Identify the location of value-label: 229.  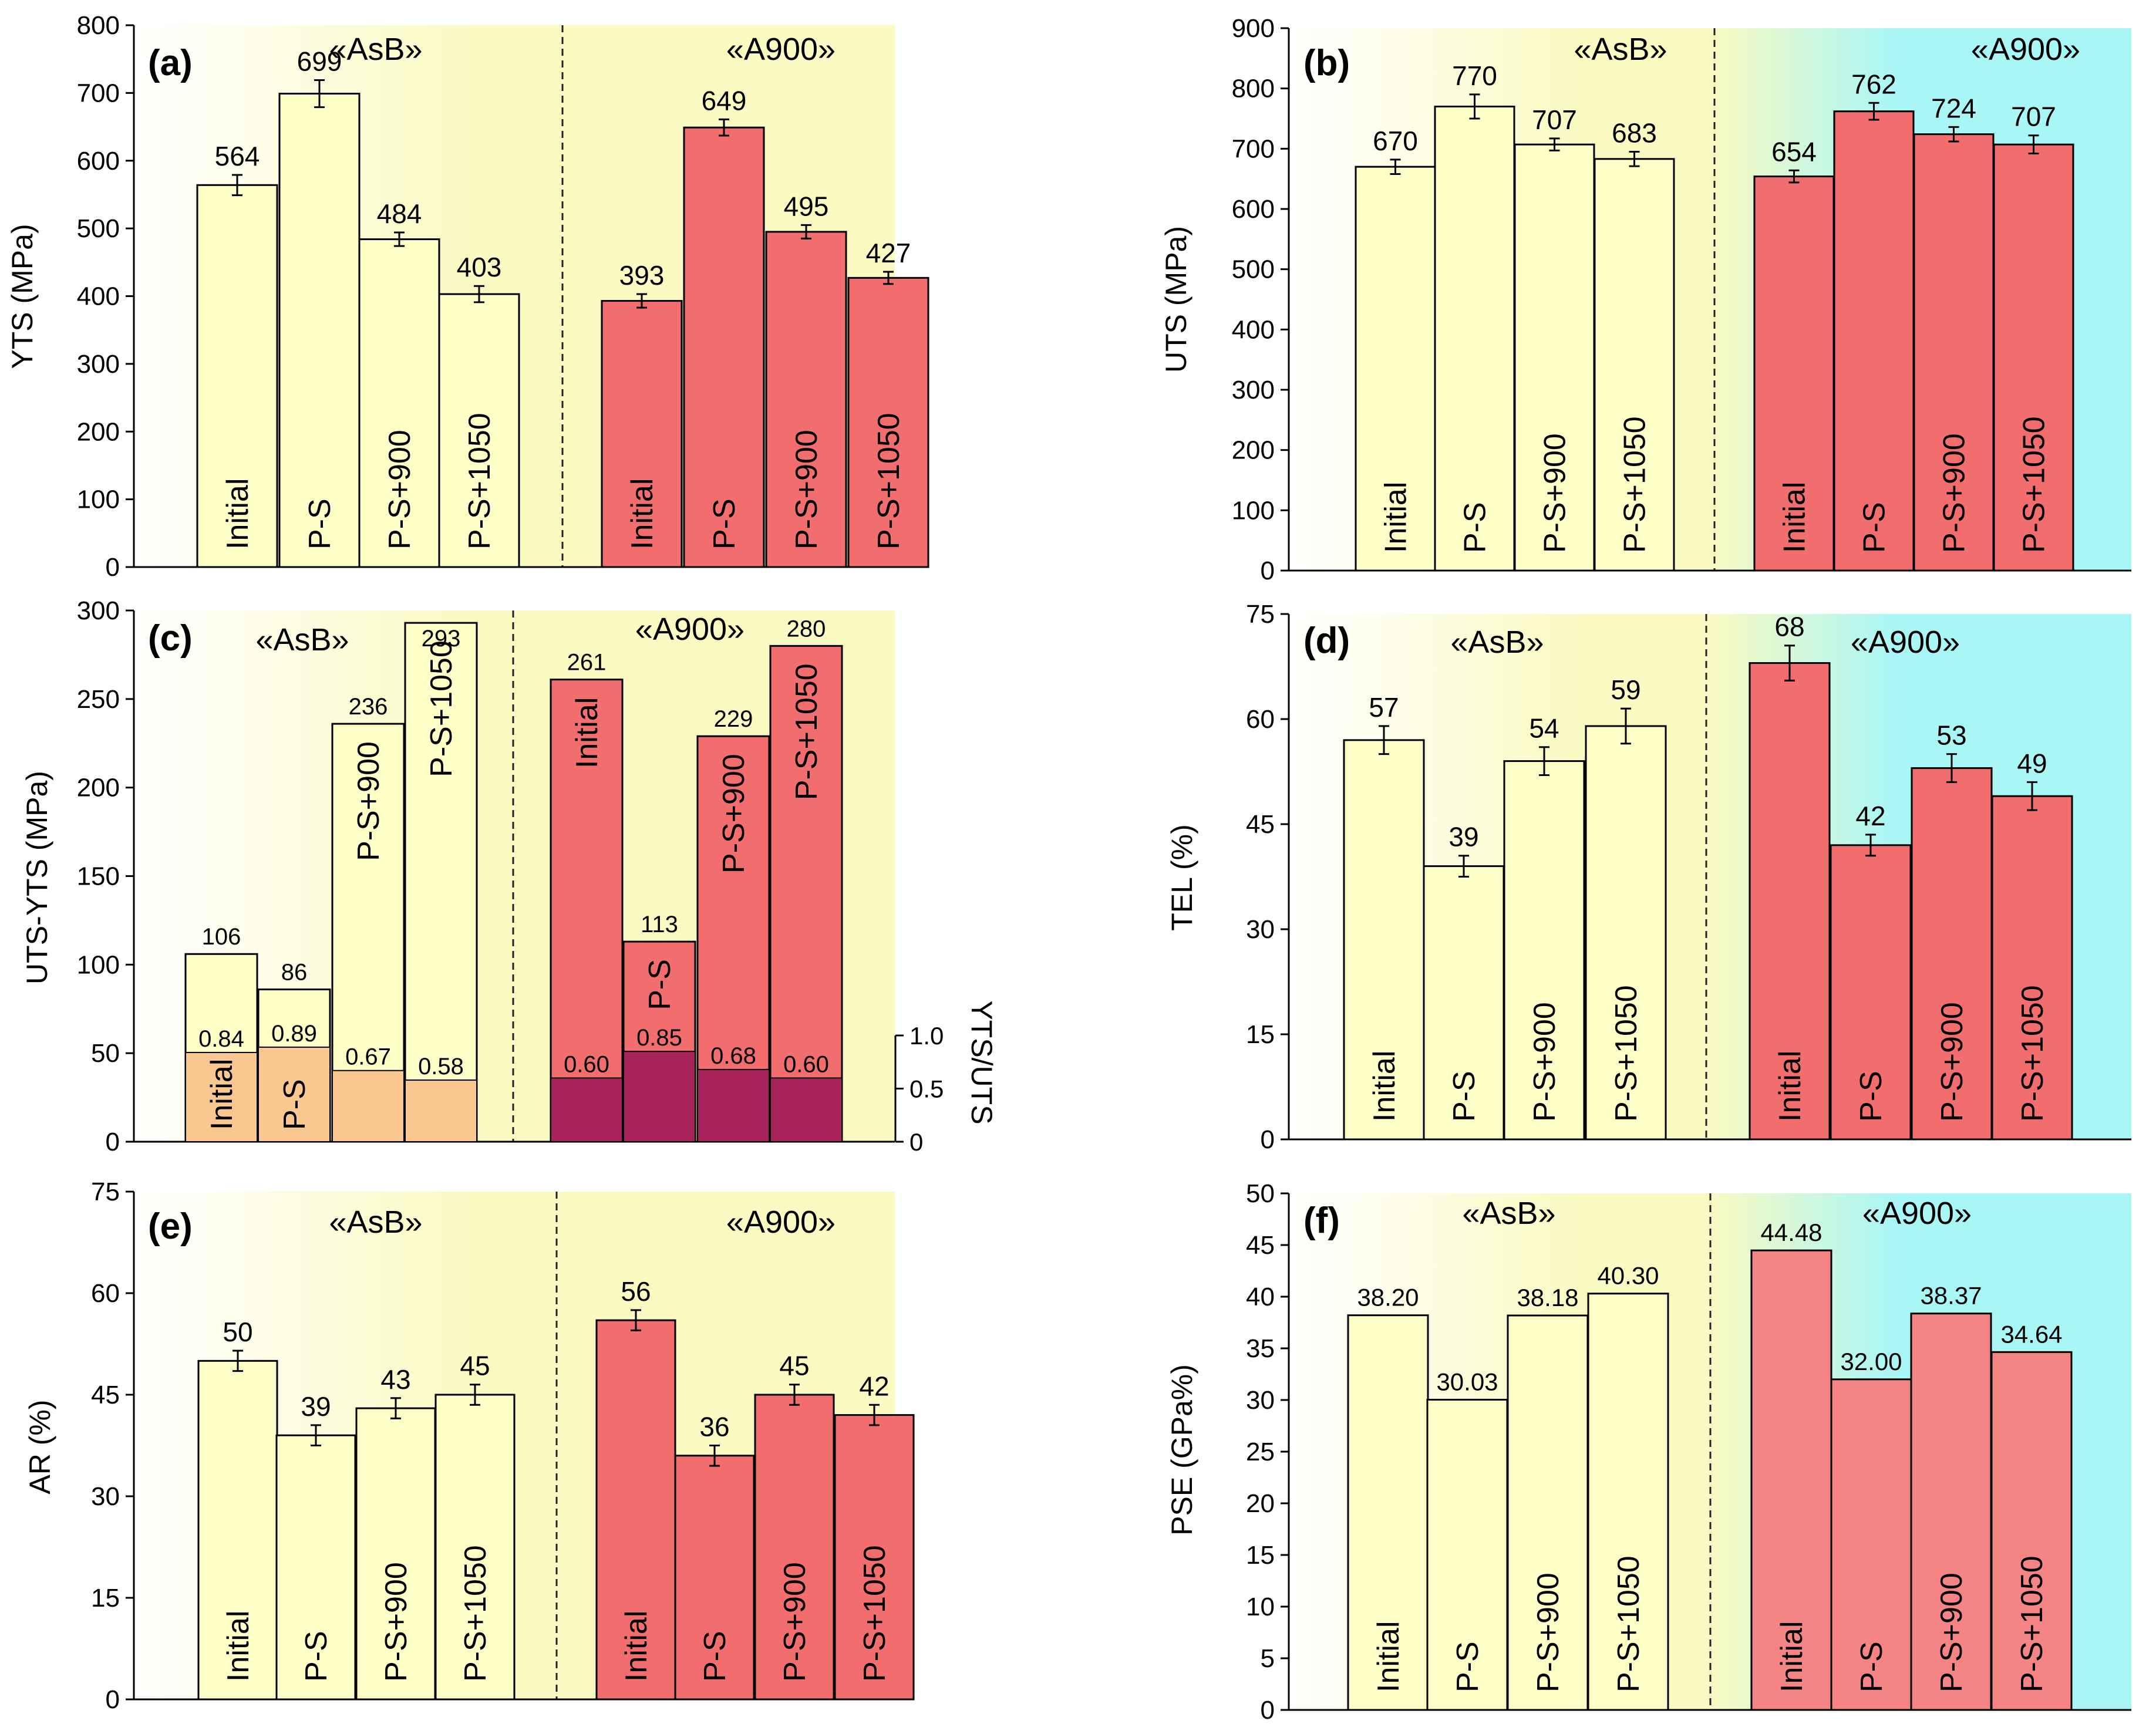
(733, 719).